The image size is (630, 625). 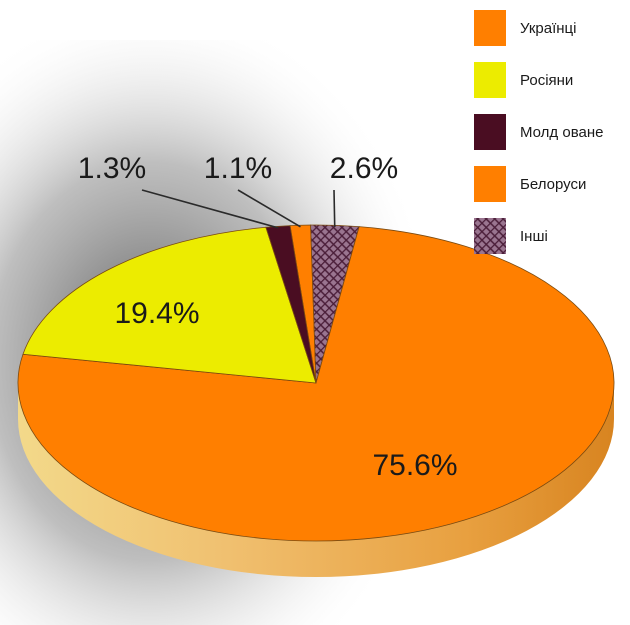 What do you see at coordinates (414, 465) in the screenshot?
I see `slice-label-1: 75.6%` at bounding box center [414, 465].